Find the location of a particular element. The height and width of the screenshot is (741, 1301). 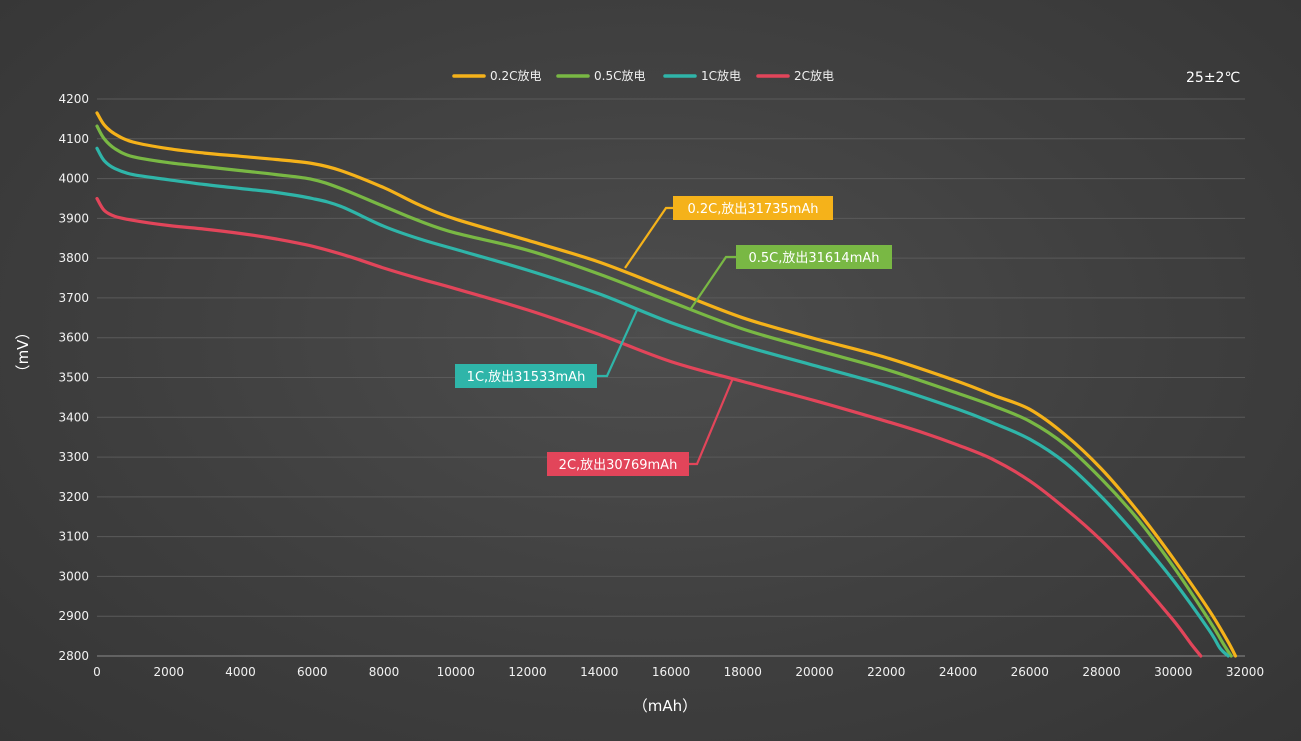

x-tick-label: 6000 is located at coordinates (312, 672).